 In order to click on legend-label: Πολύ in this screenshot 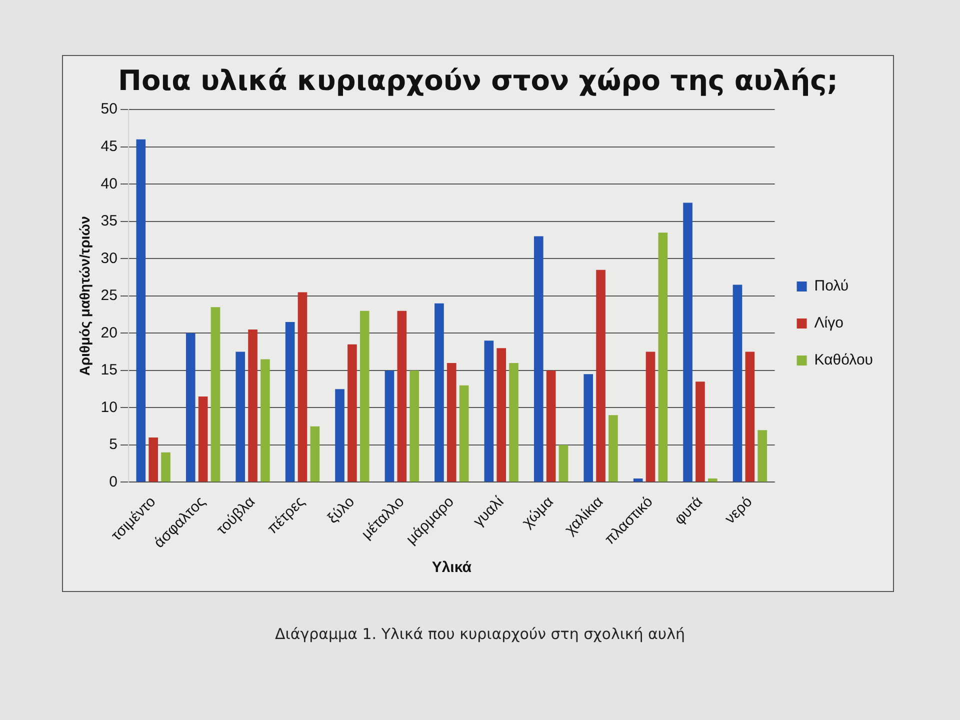, I will do `click(831, 286)`.